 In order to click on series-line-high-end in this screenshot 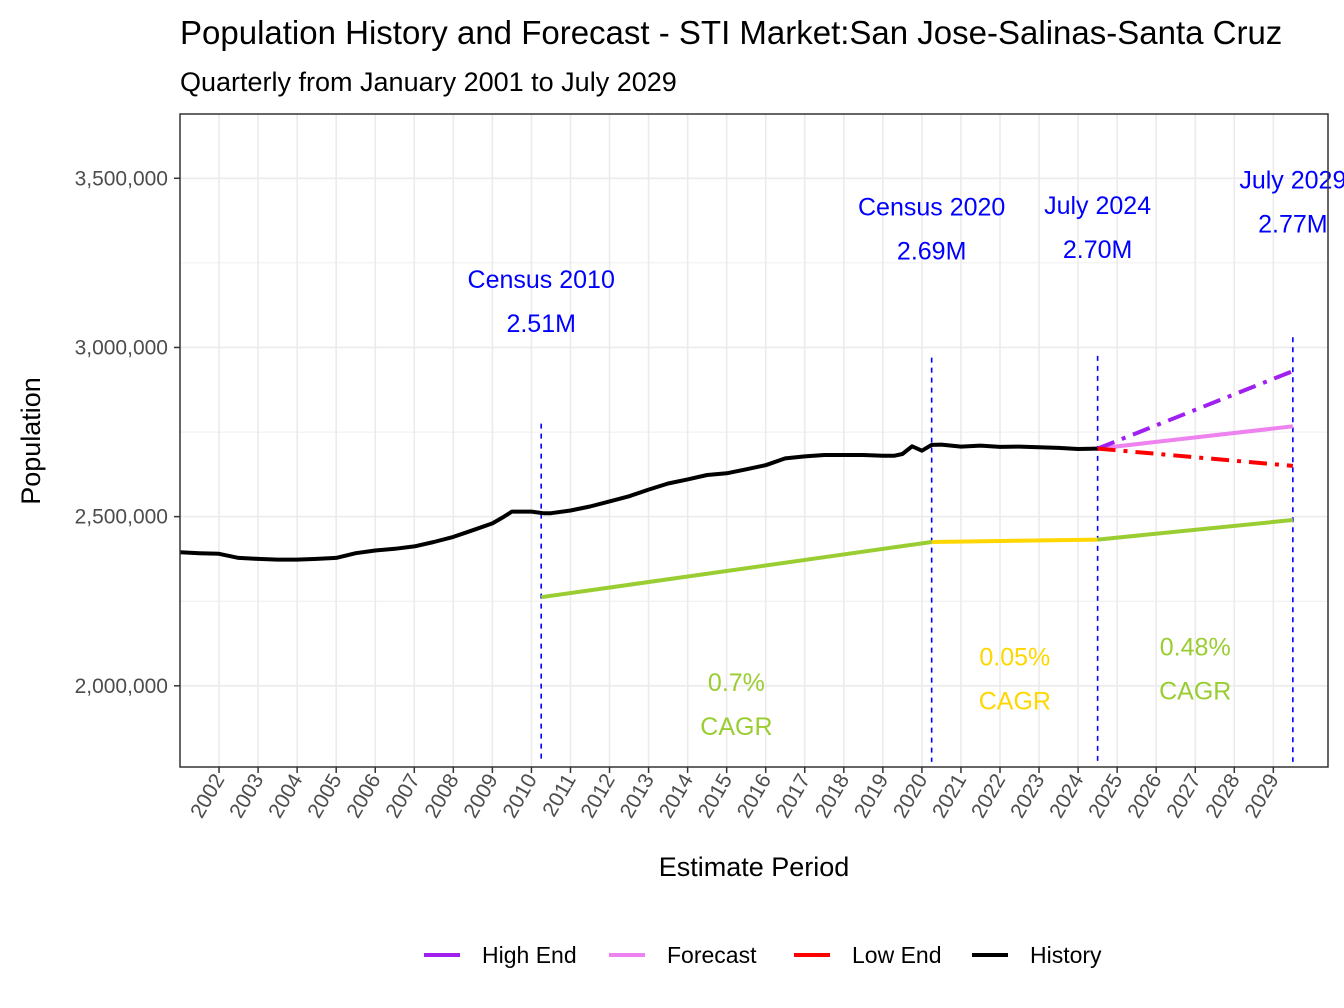, I will do `click(1195, 410)`.